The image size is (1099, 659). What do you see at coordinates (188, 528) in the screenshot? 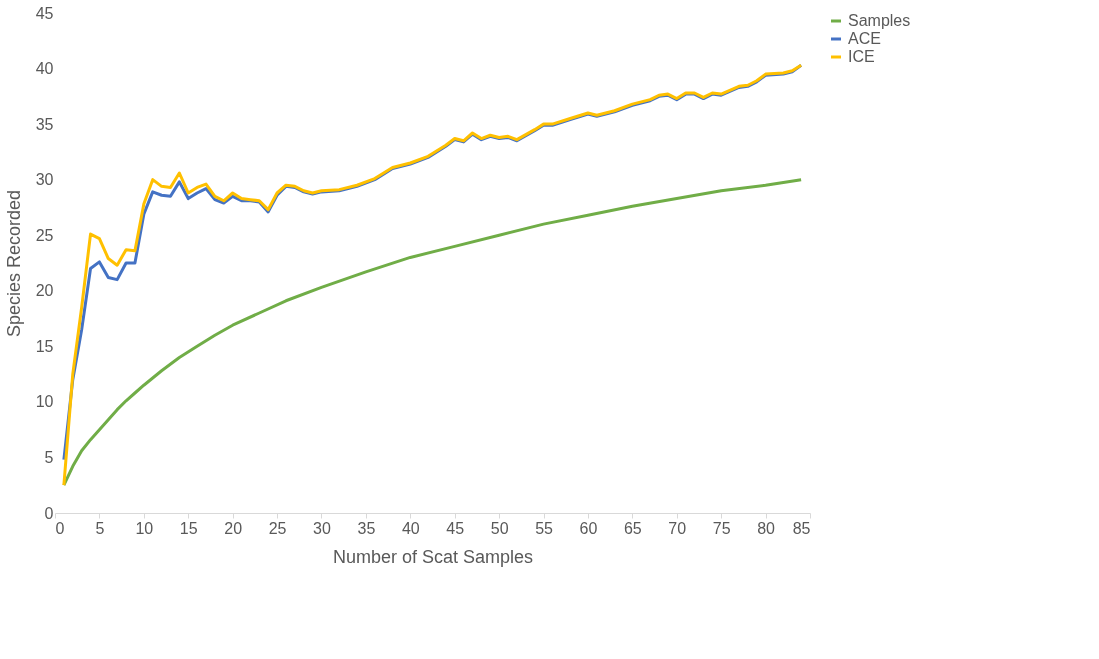
I see `x-tick-label: 15` at bounding box center [188, 528].